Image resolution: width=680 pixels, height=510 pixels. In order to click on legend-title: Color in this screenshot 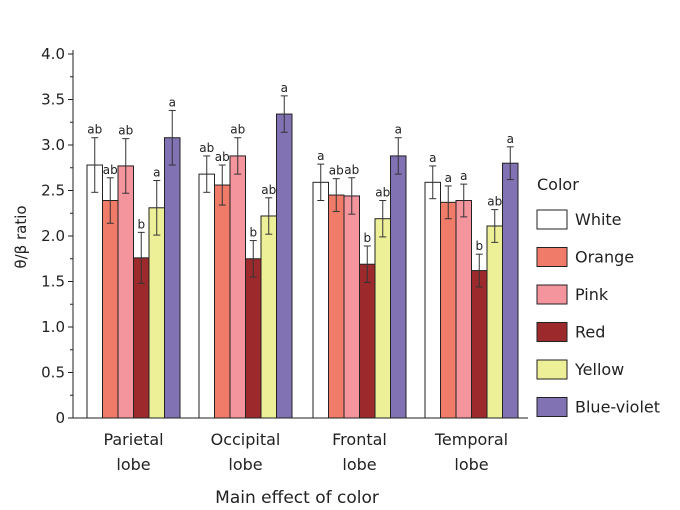, I will do `click(558, 184)`.